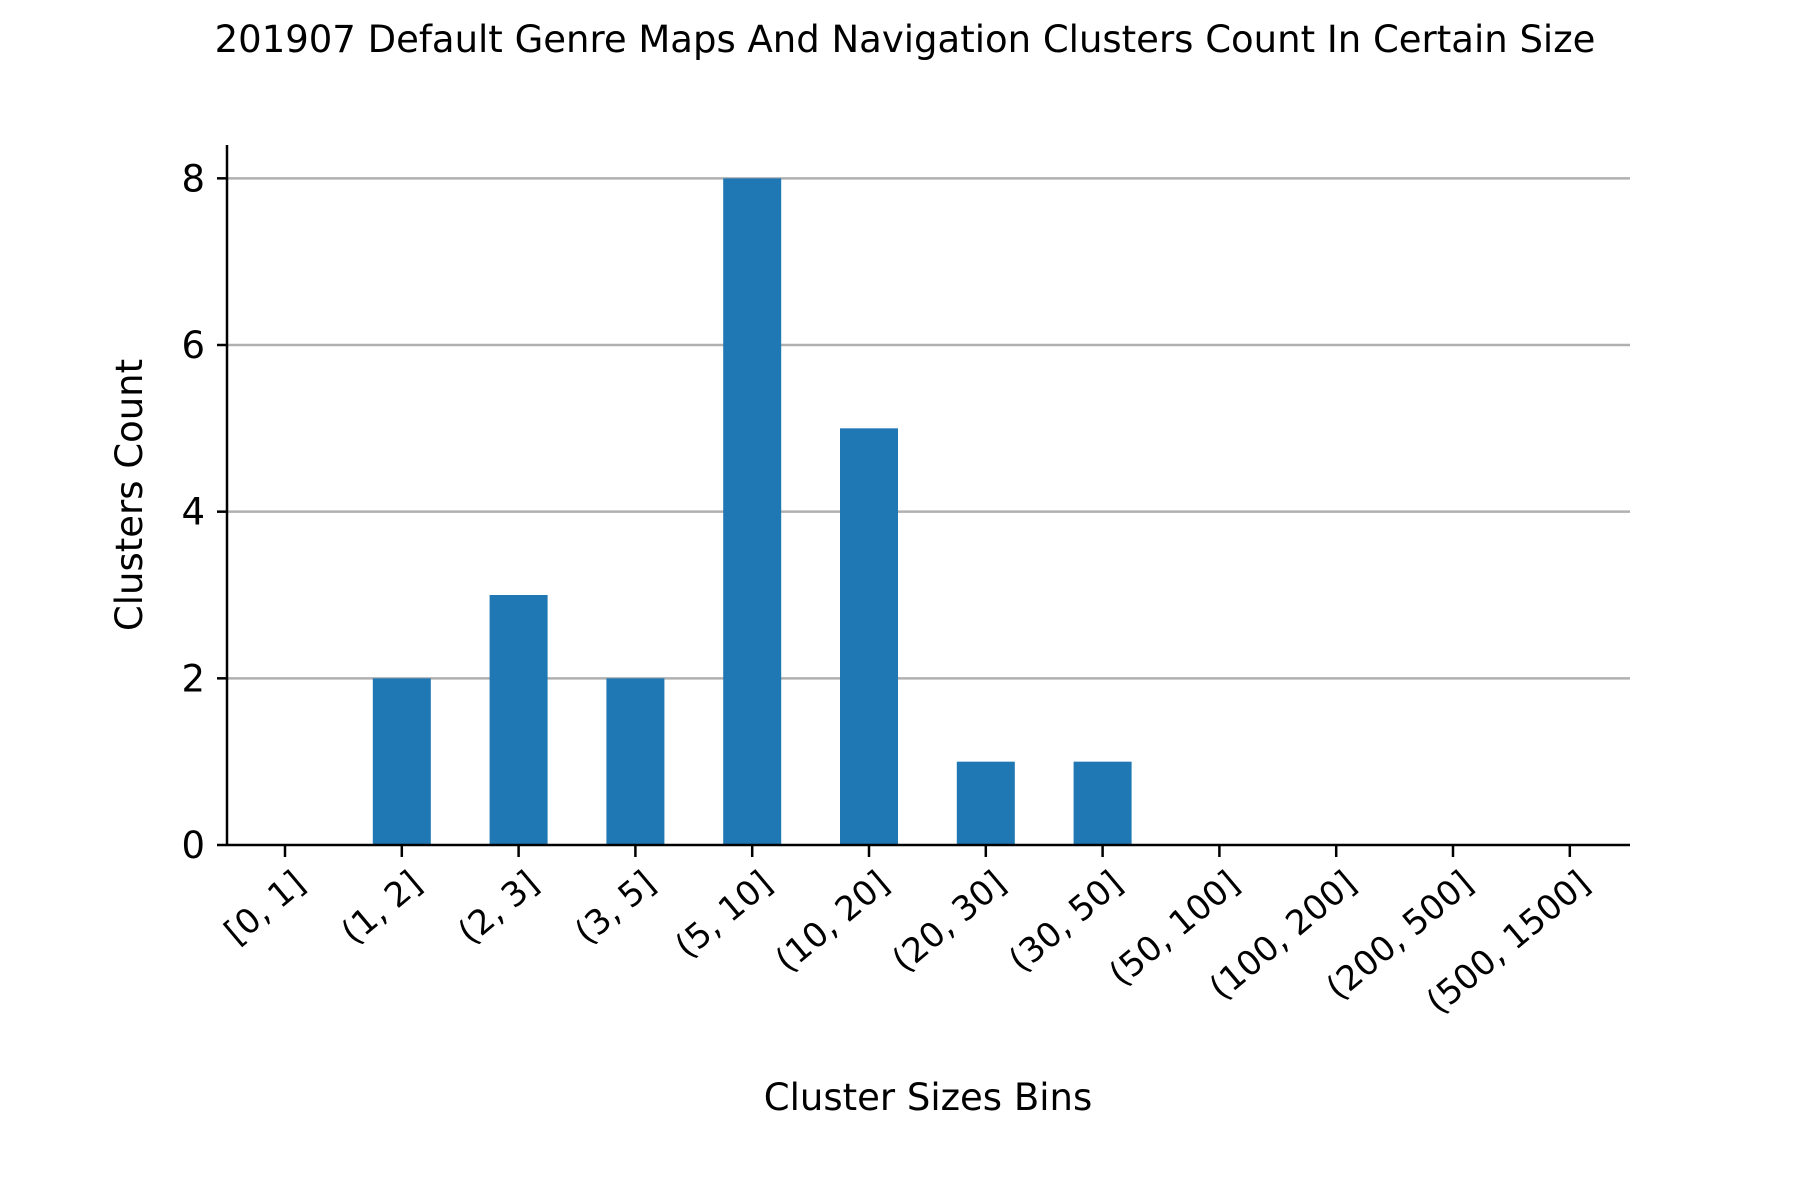 The height and width of the screenshot is (1200, 1800). I want to click on x-tick-label: (10, 20], so click(832, 921).